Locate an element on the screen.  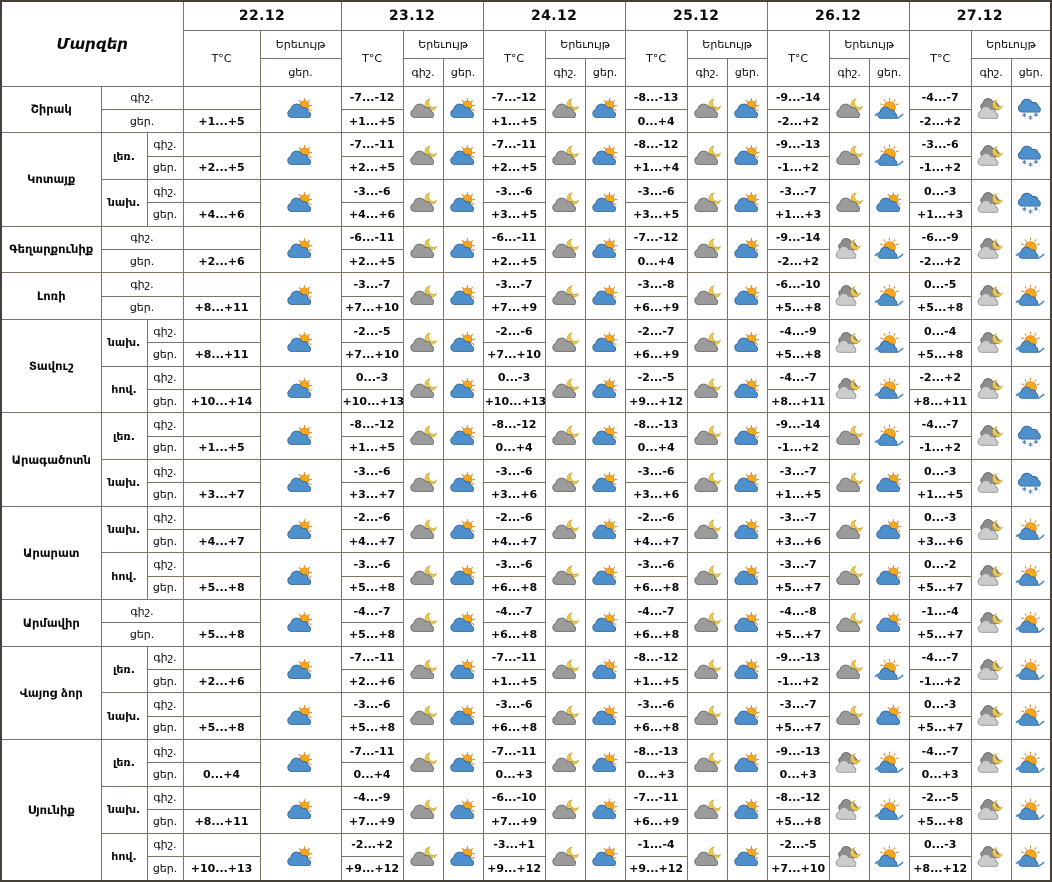
region-name: Վայոց ձոր is located at coordinates (51, 693).